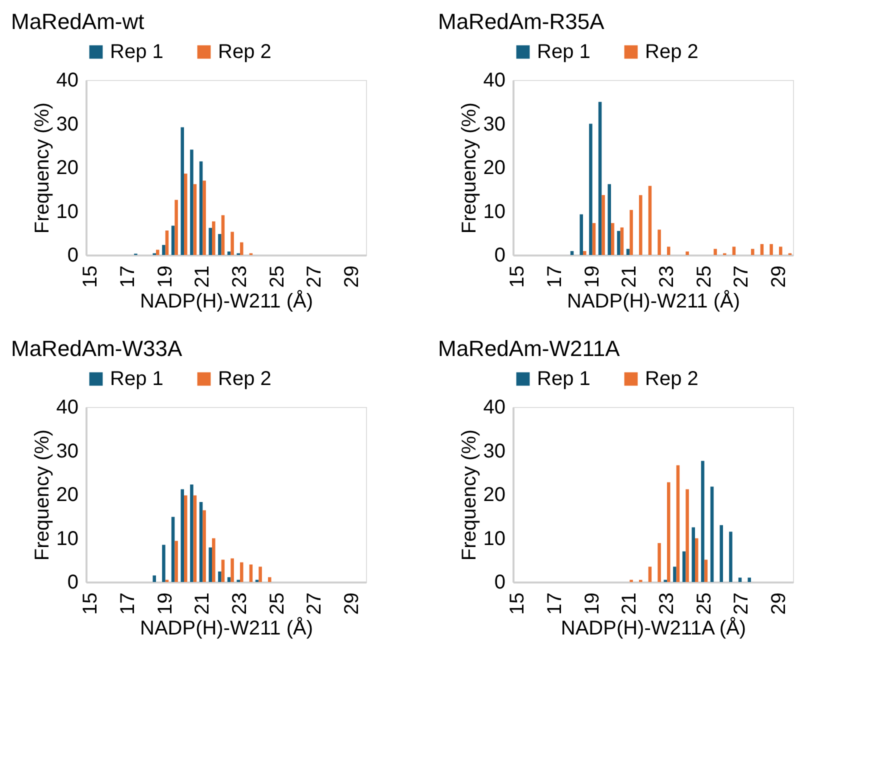  I want to click on x-tick-label: 15, so click(91, 277).